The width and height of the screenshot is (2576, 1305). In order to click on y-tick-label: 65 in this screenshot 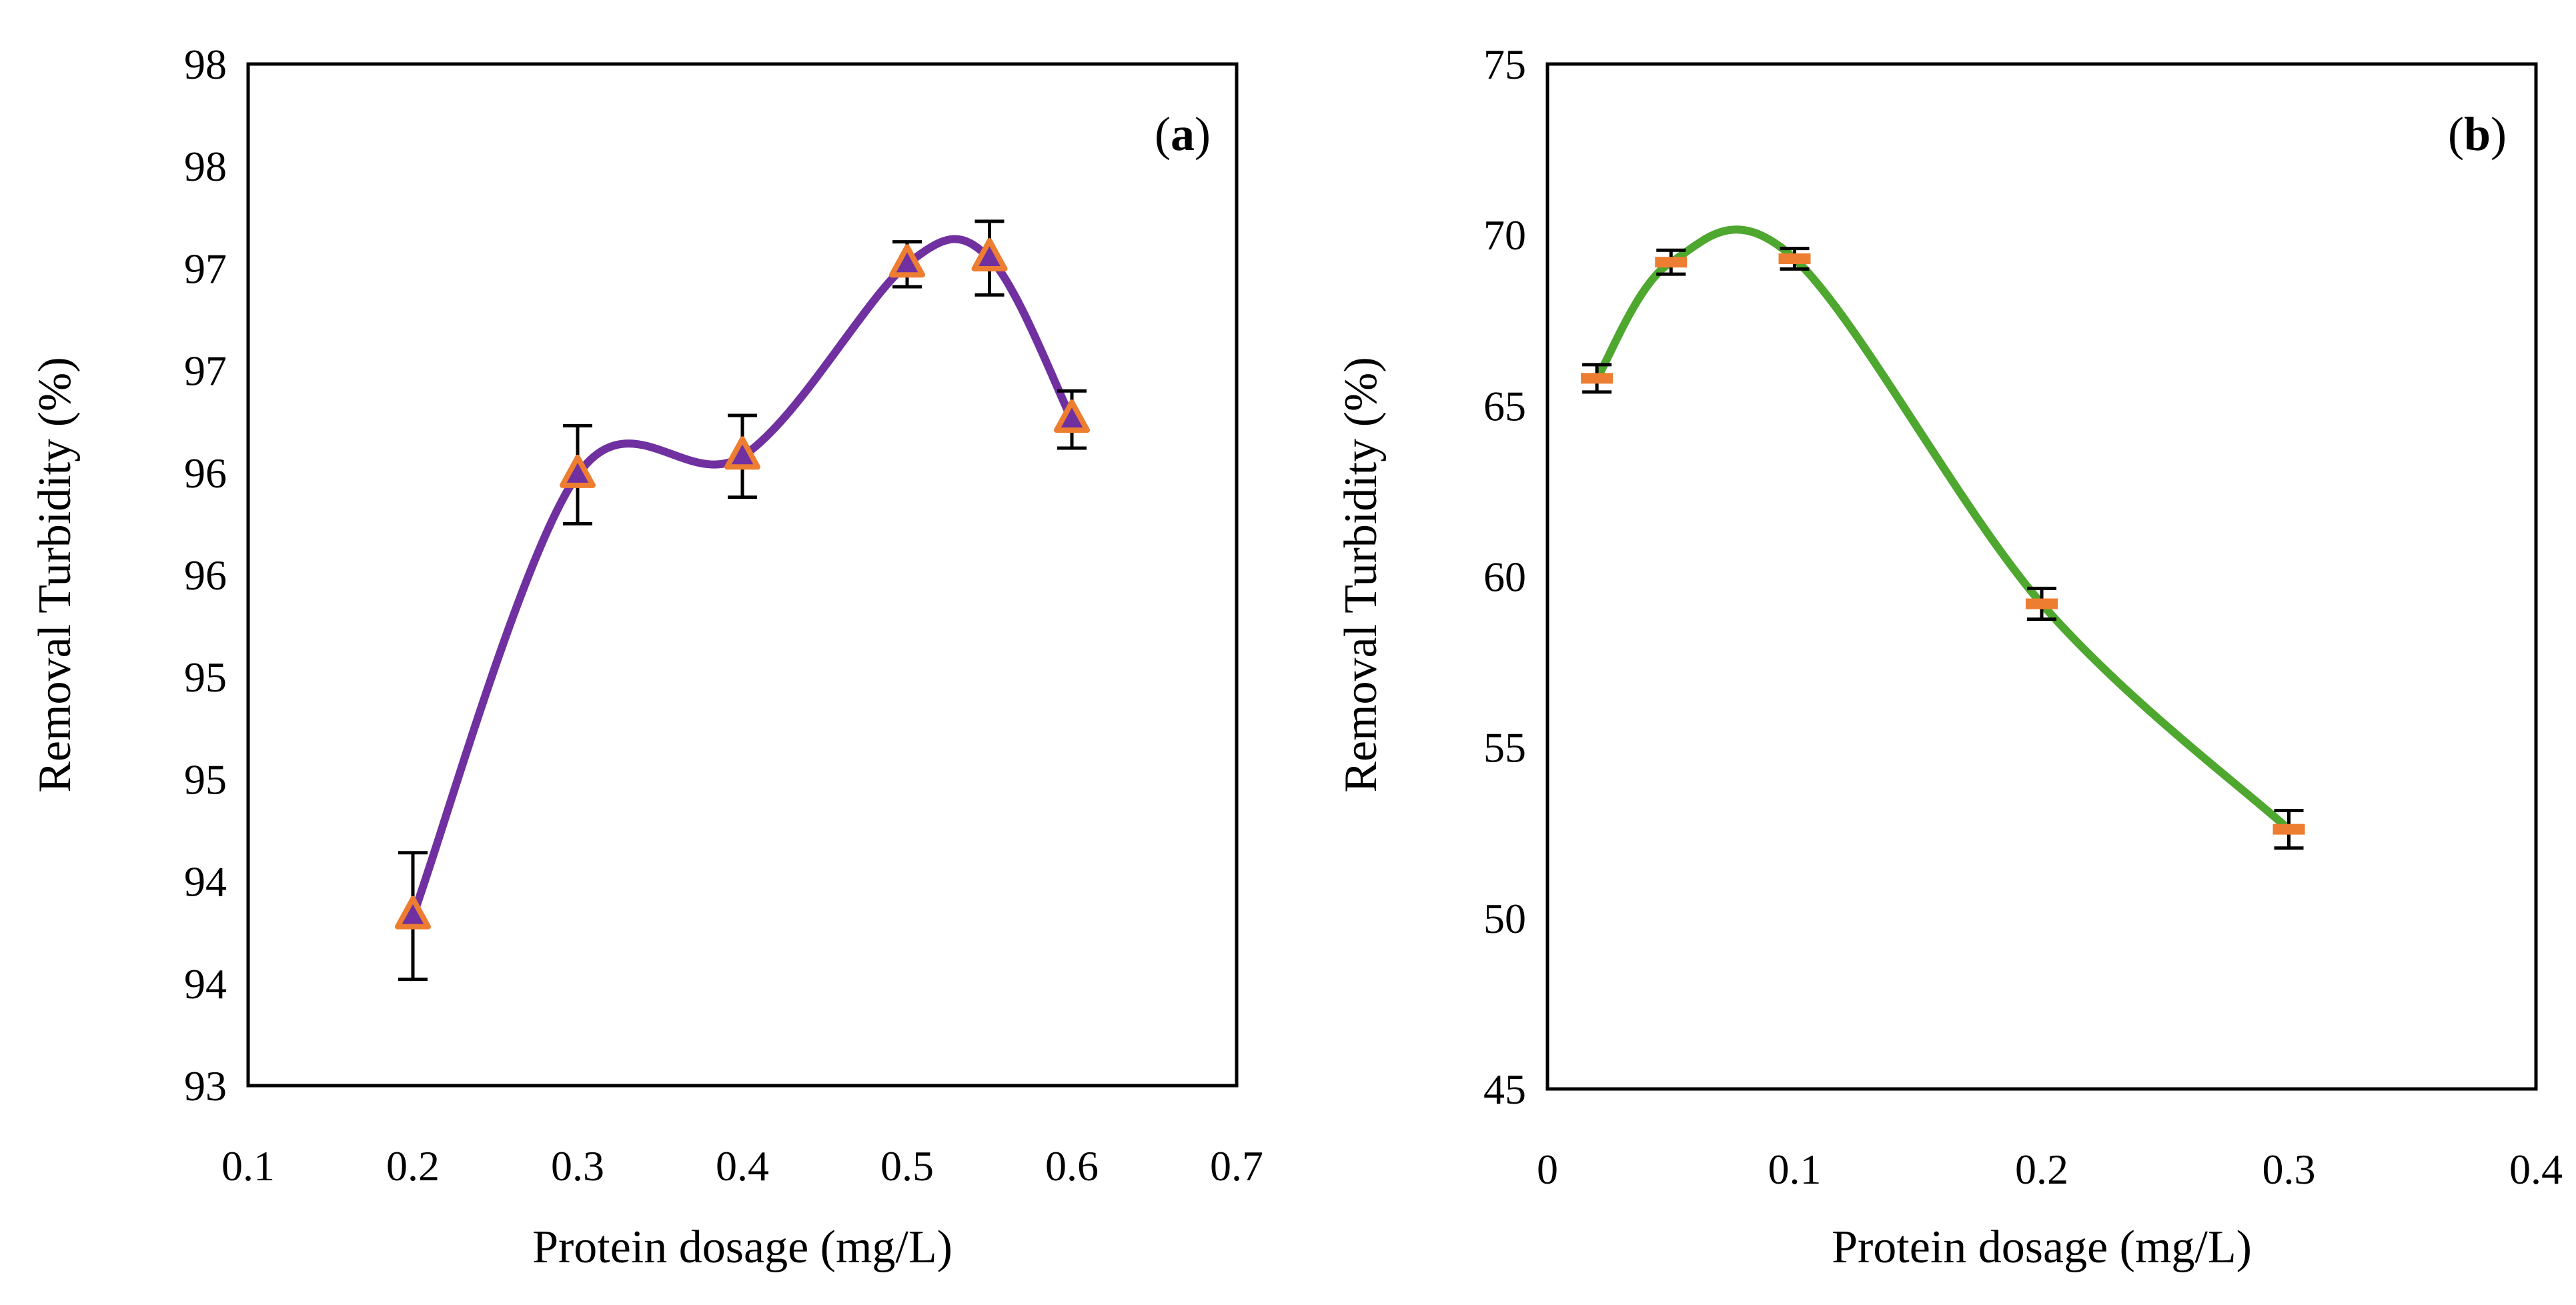, I will do `click(1504, 405)`.